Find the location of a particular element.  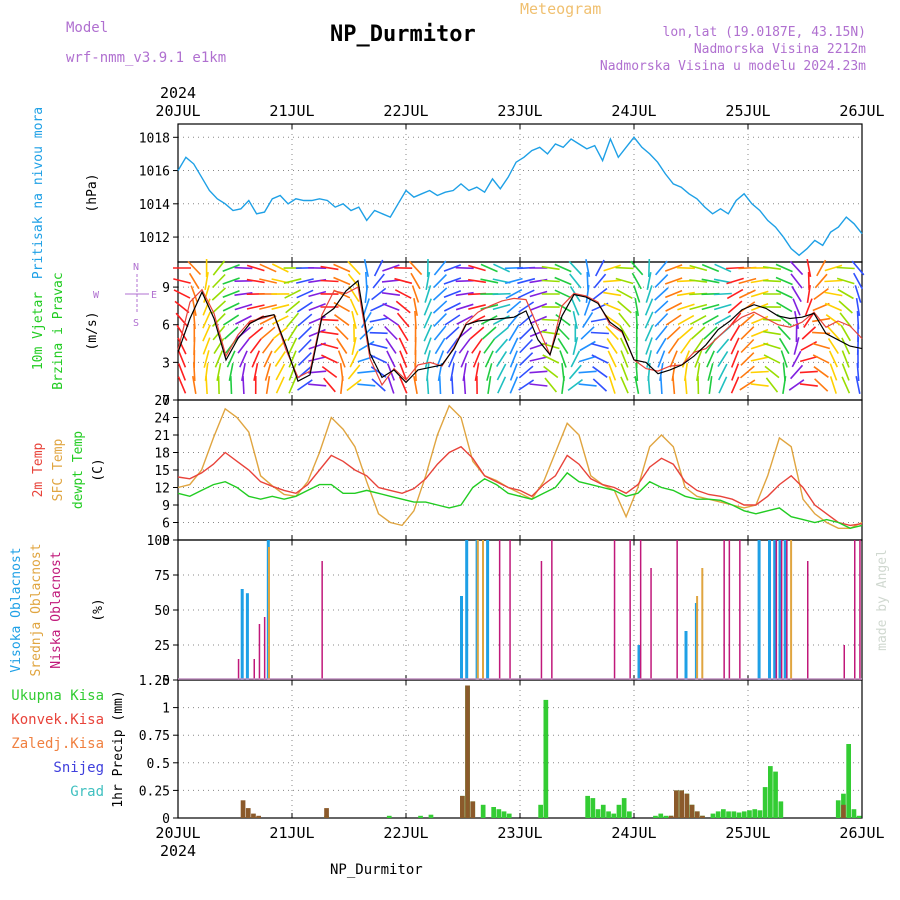

footer-station: NP_Durmitor is located at coordinates (376, 870).